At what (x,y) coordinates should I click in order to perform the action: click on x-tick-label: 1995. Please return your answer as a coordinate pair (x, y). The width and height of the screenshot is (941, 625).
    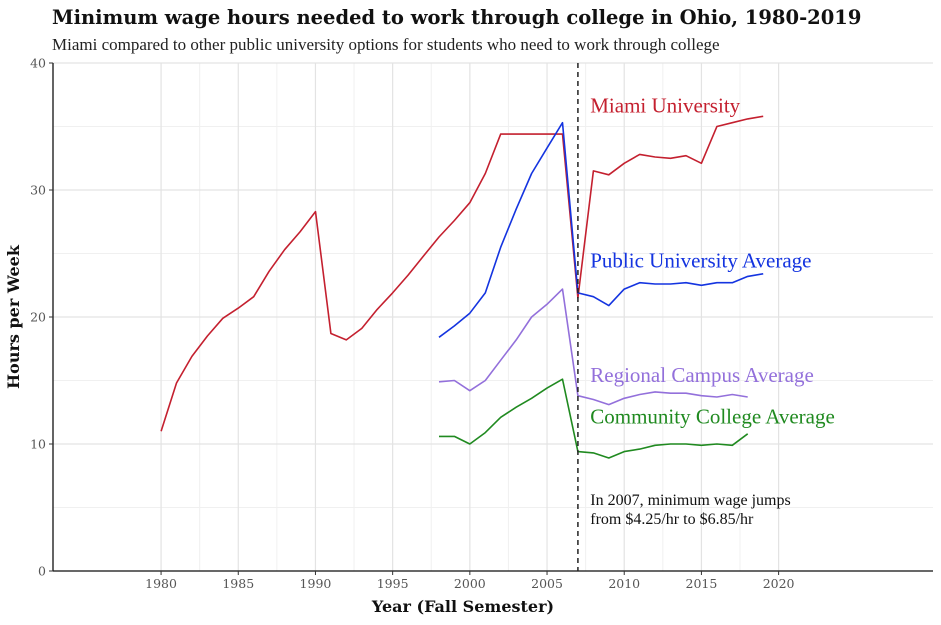
    Looking at the image, I should click on (393, 583).